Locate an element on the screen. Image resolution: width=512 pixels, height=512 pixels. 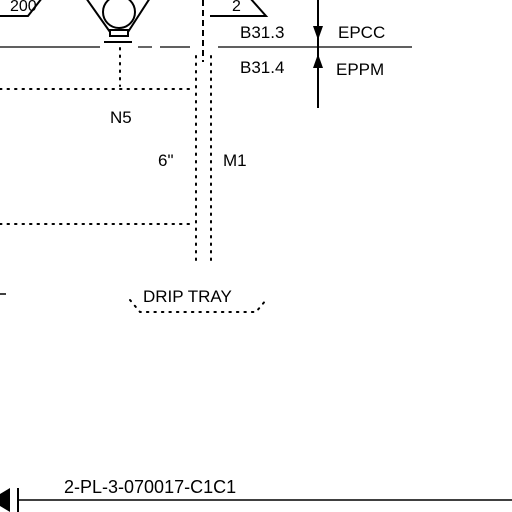
drip-tray-label: DRIP TRAY is located at coordinates (187, 296).